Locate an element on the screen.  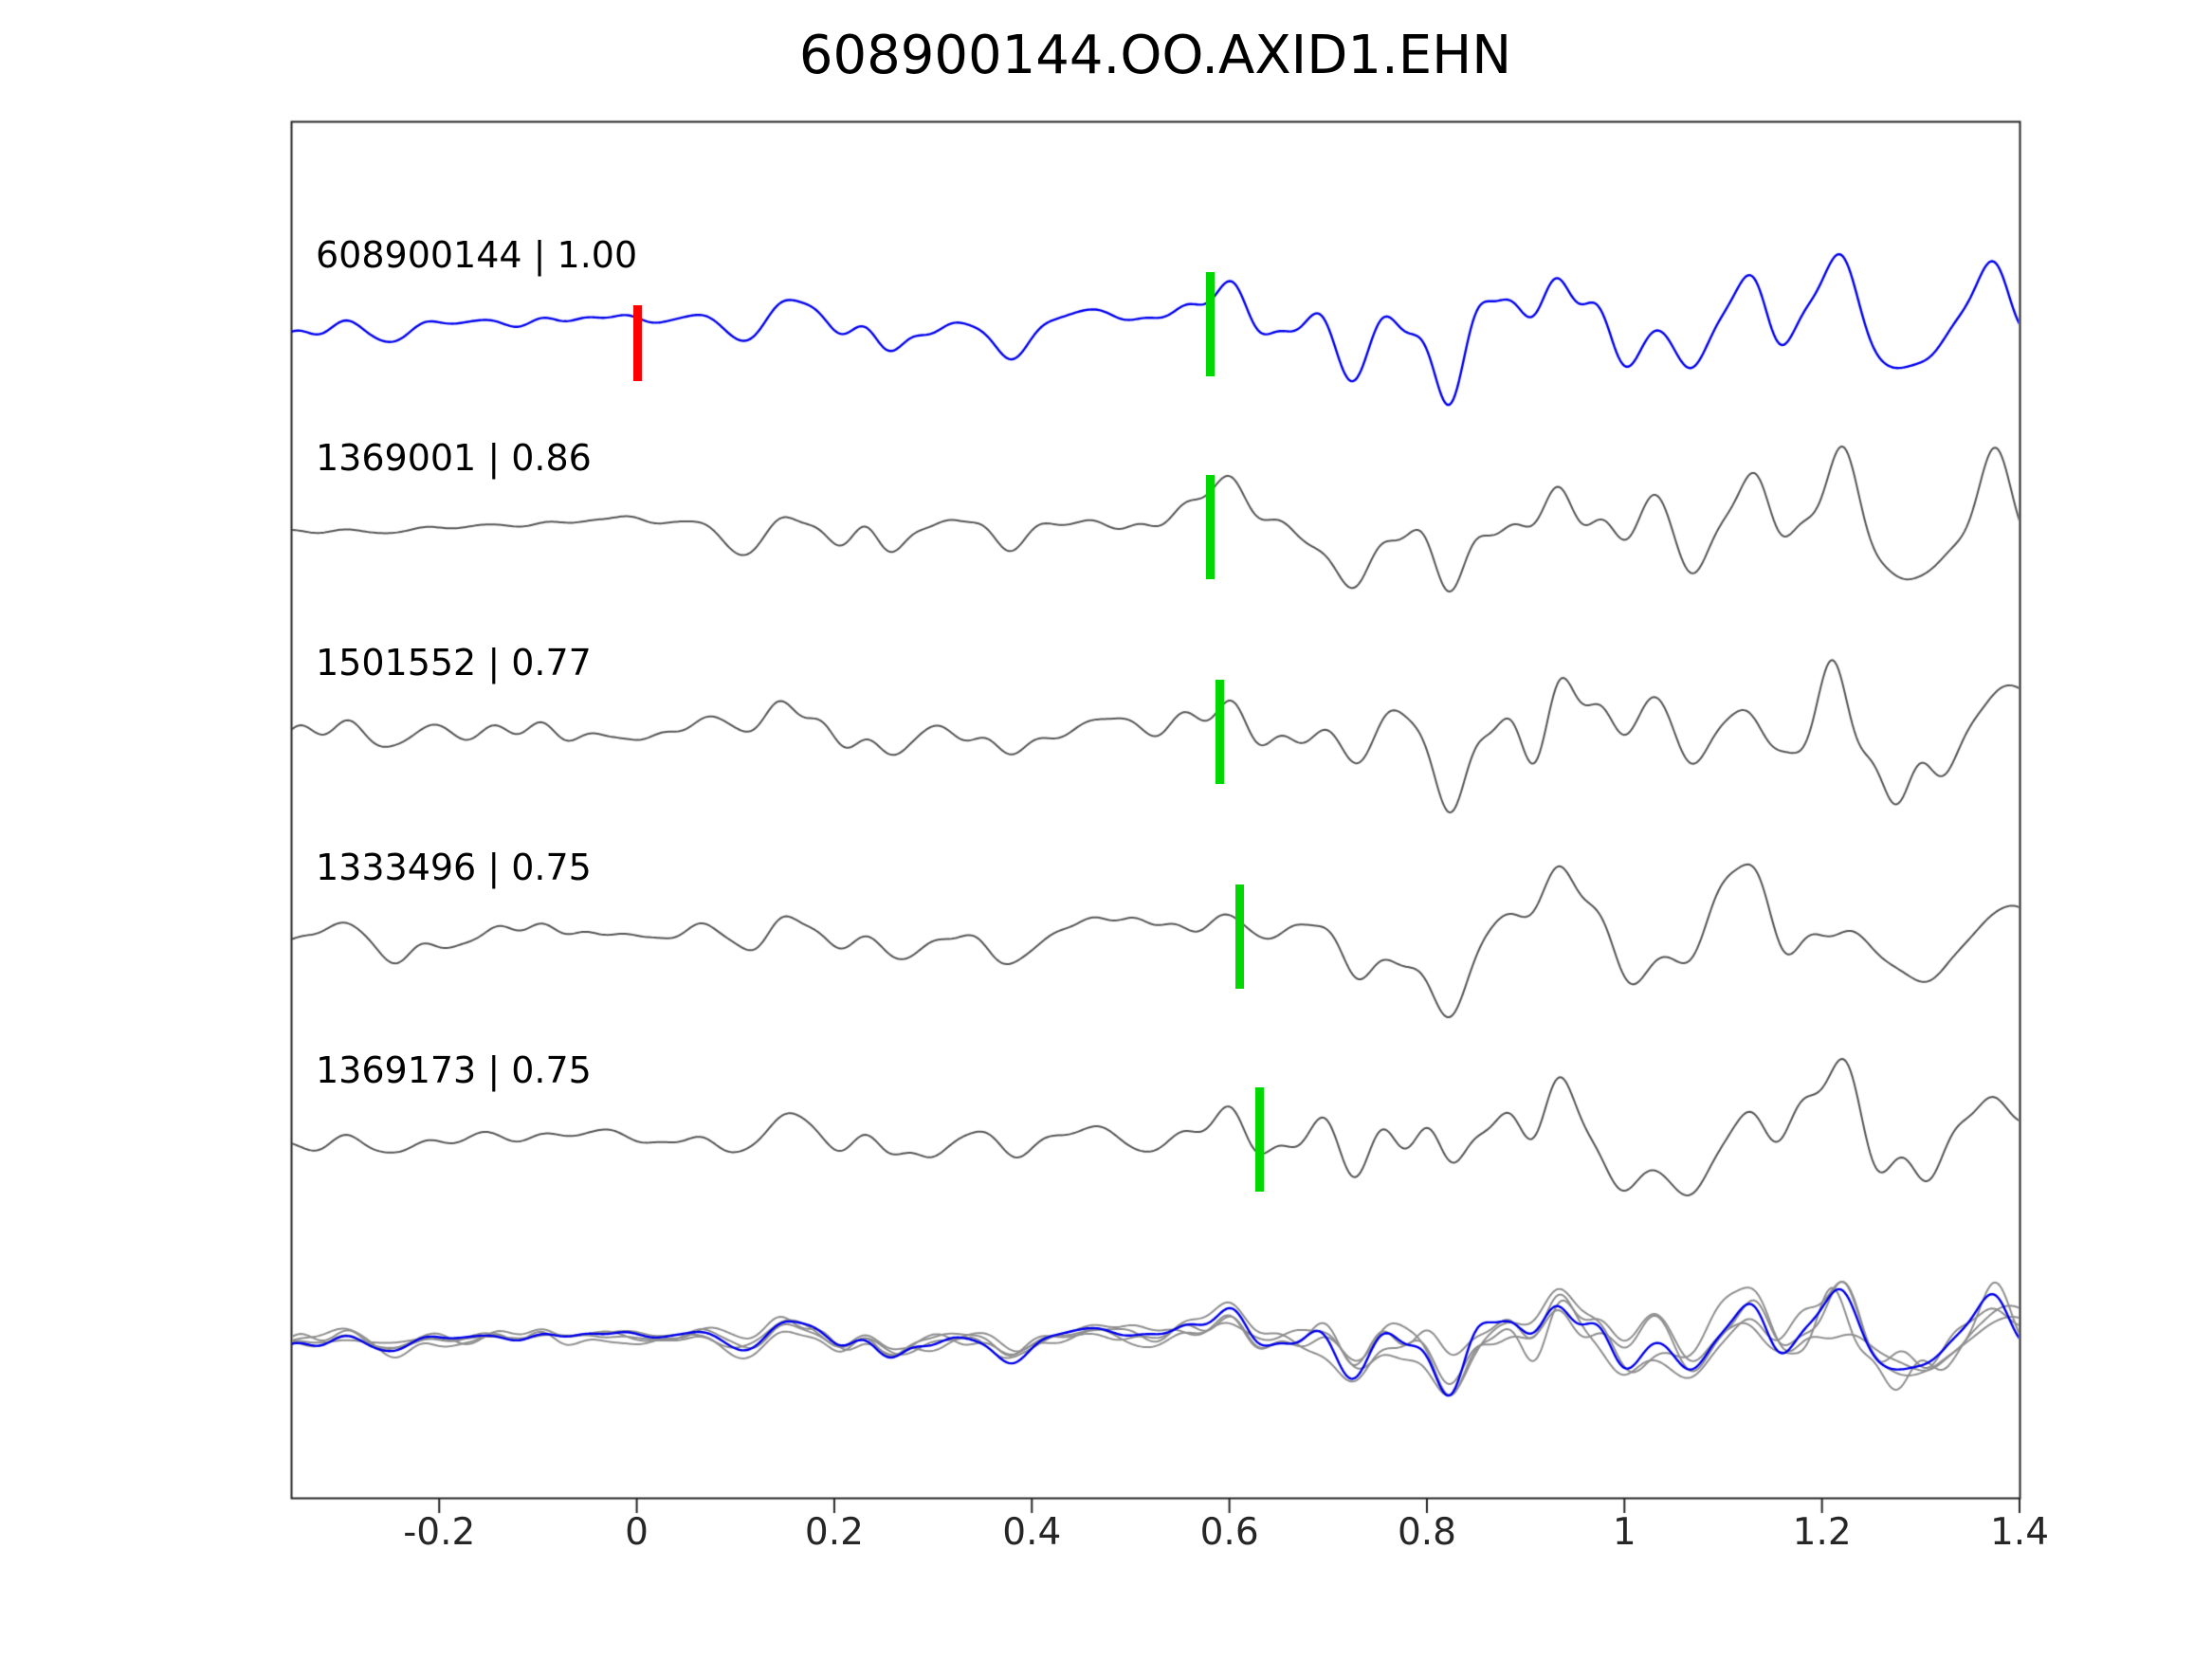
x-tick-label: 0.6 is located at coordinates (1229, 1532).